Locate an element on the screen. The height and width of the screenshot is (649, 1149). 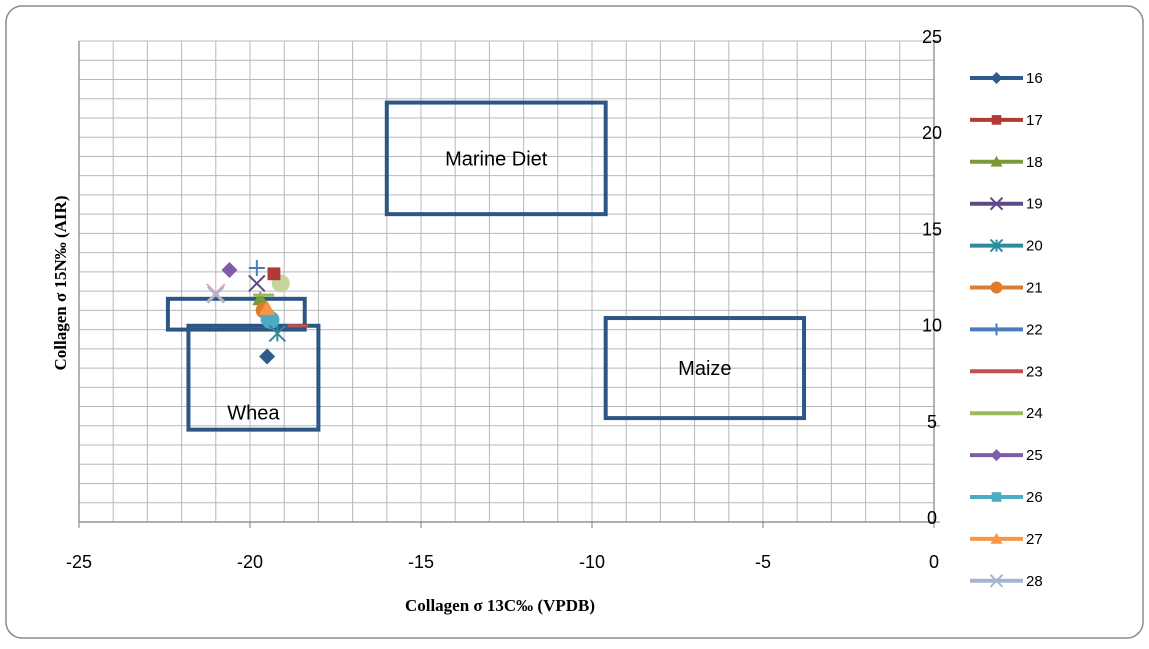
x-tick-label: -25 is located at coordinates (79, 562).